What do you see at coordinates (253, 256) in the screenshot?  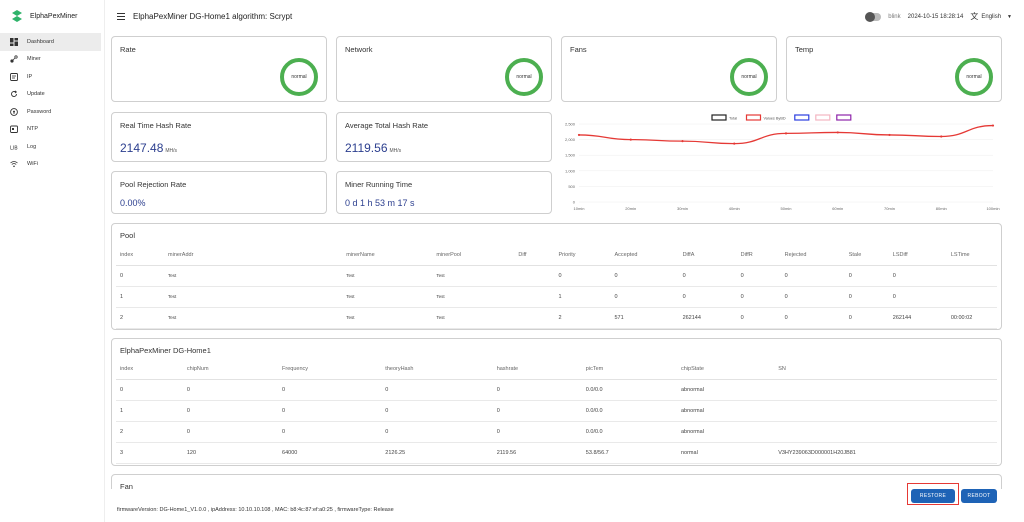 I see `column-header: minerAddr` at bounding box center [253, 256].